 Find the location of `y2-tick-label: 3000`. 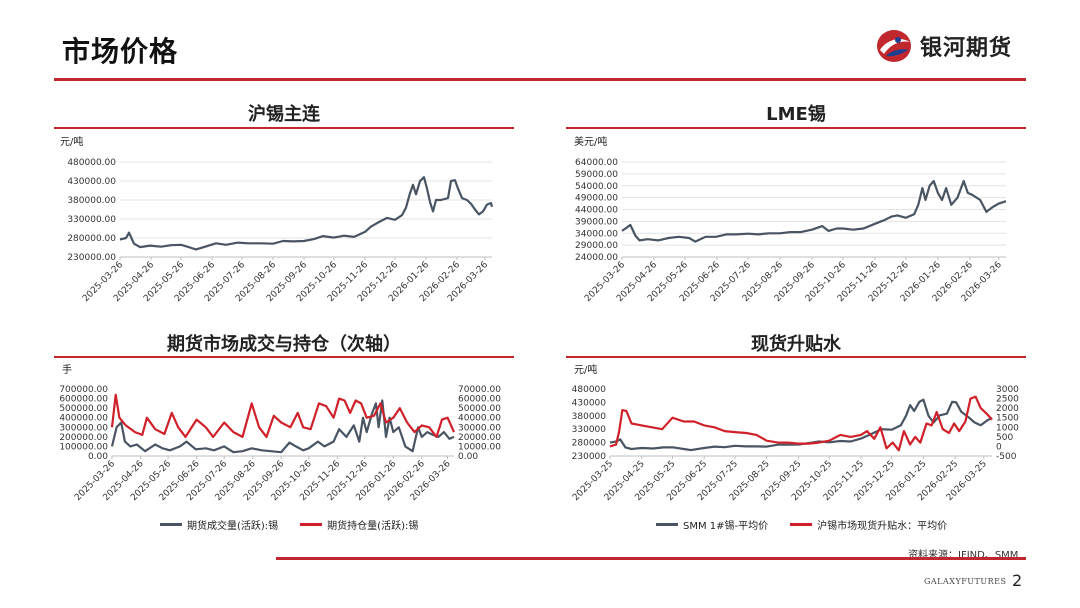

y2-tick-label: 3000 is located at coordinates (1007, 390).